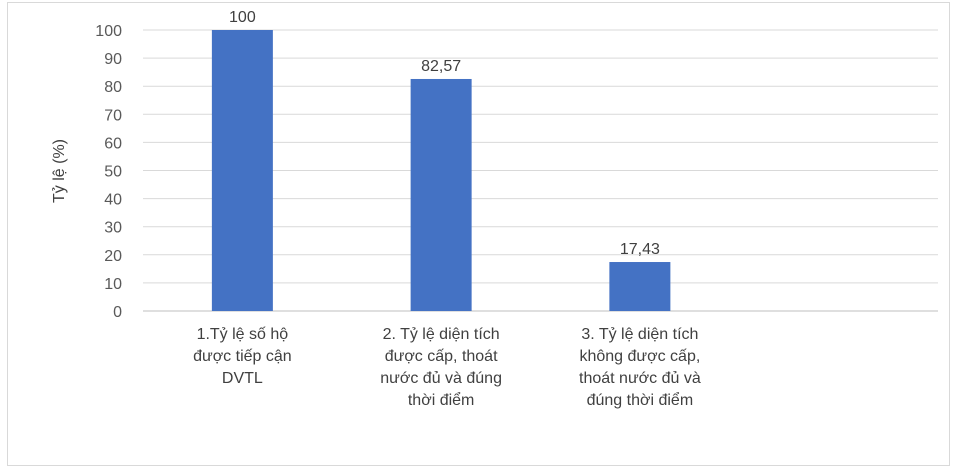 The image size is (955, 471). Describe the element at coordinates (113, 115) in the screenshot. I see `y-tick-label: 70` at that location.